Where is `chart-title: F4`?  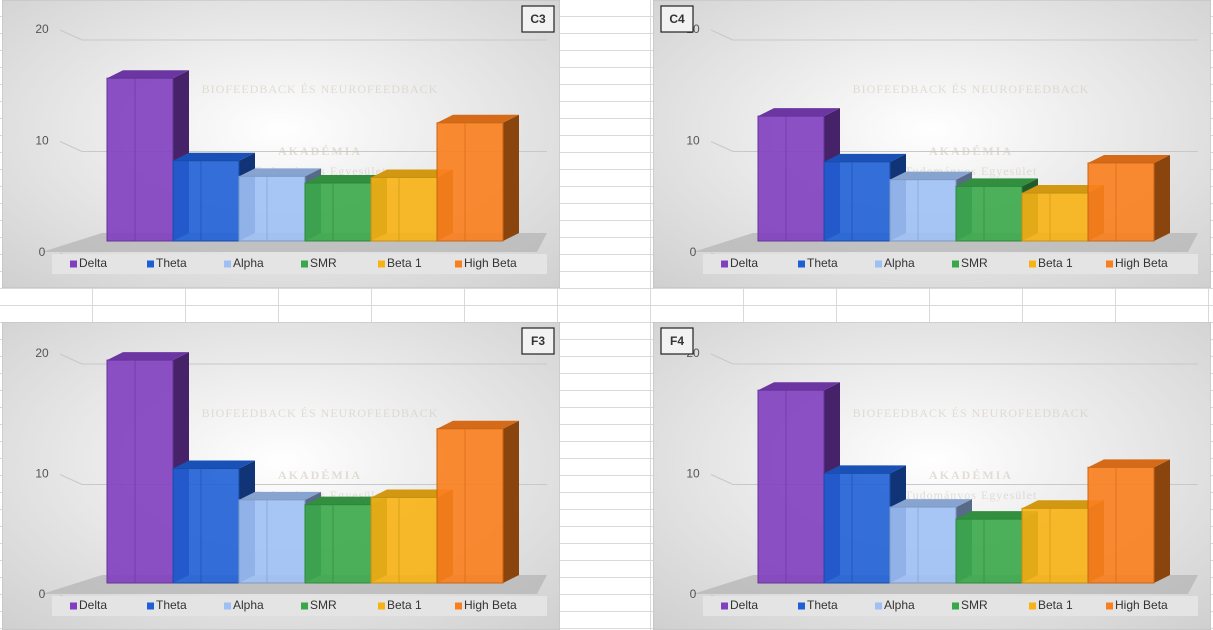 chart-title: F4 is located at coordinates (677, 341).